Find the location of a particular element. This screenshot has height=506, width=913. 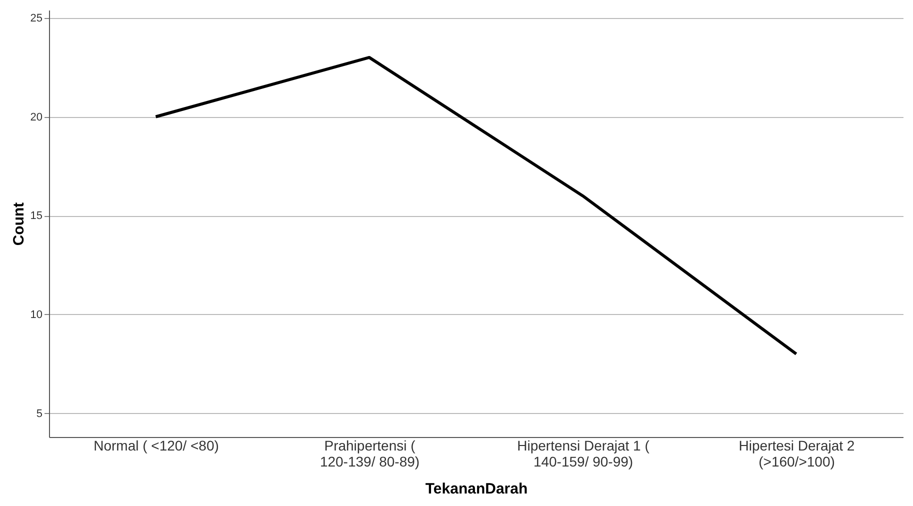

x-tick-label: Hipertesi Derajat 2 (>160/>100) is located at coordinates (796, 454).